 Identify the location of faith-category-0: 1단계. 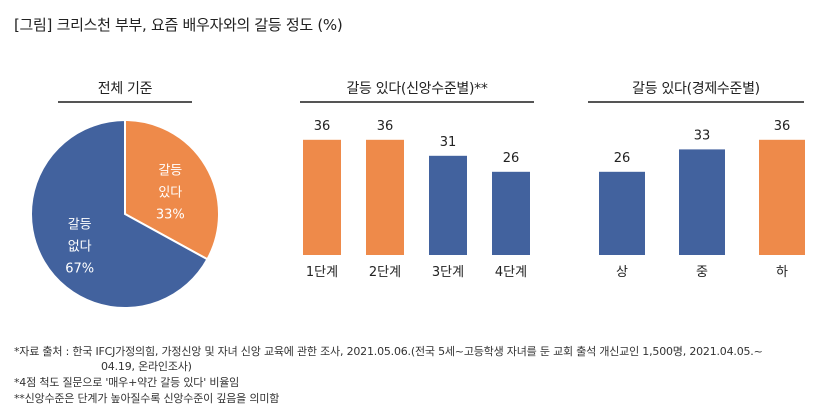
(322, 272).